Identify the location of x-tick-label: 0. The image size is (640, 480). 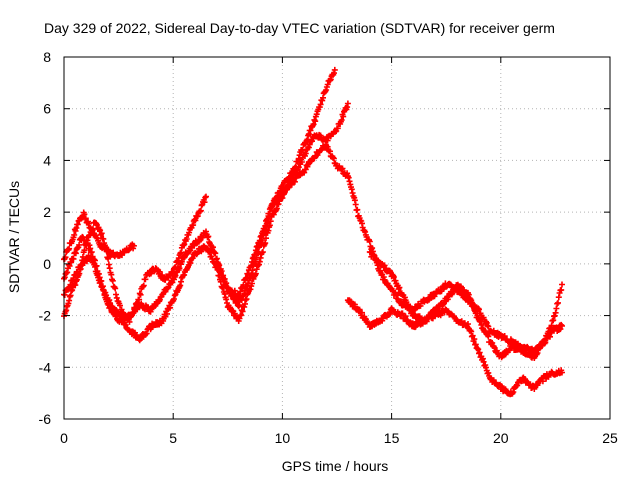
(64, 438).